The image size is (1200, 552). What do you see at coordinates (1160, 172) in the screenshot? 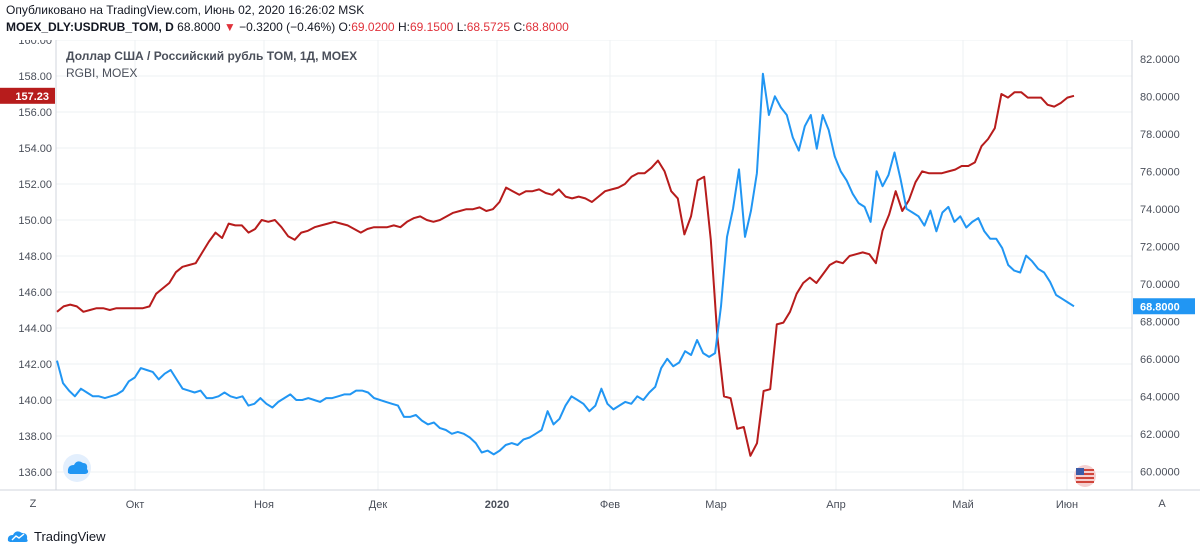
I see `right-tick-label: 76.0000` at bounding box center [1160, 172].